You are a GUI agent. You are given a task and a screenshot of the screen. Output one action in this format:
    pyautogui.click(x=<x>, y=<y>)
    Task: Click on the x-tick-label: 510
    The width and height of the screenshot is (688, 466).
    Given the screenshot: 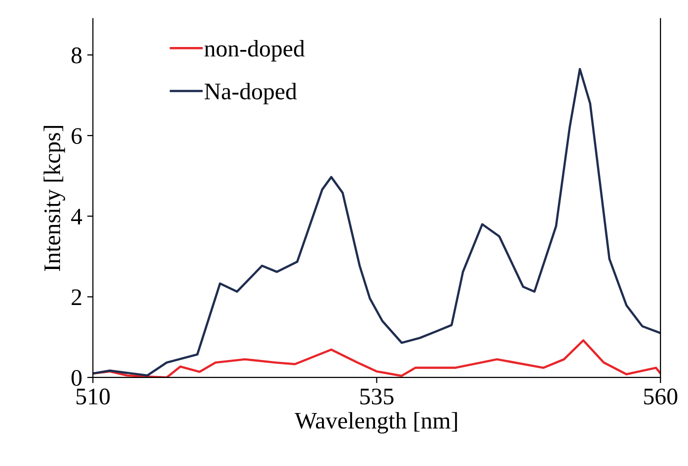 What is the action you would take?
    pyautogui.click(x=93, y=396)
    